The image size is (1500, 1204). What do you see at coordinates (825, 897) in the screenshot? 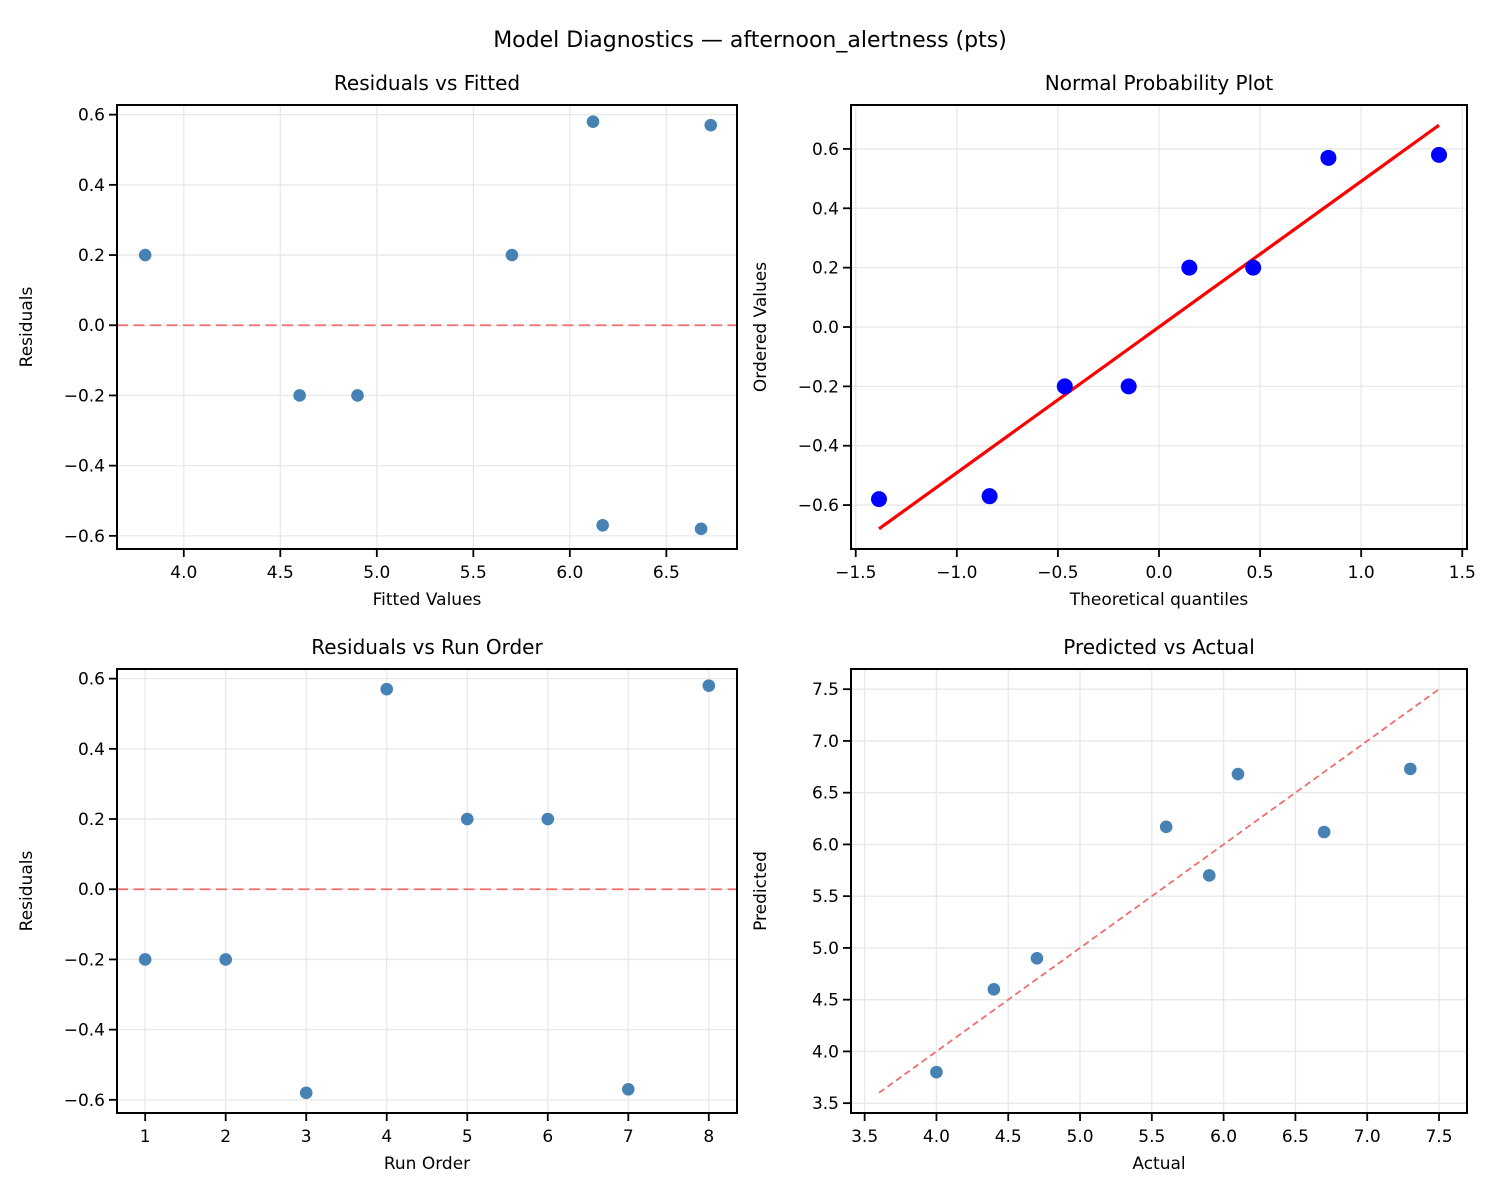
I see `y-tick-label: 5.5` at bounding box center [825, 897].